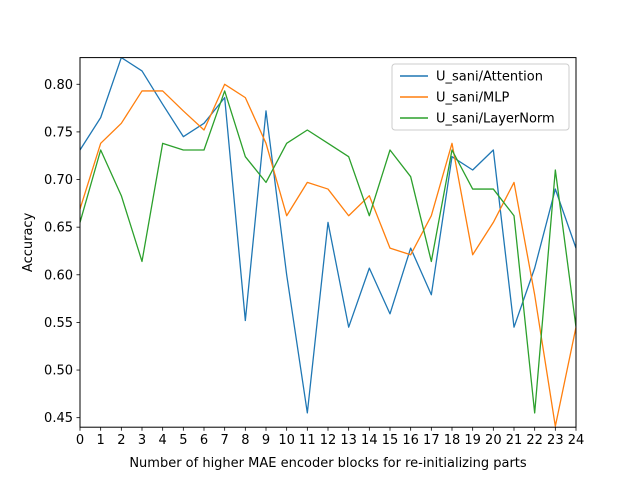 The width and height of the screenshot is (640, 480). What do you see at coordinates (58, 132) in the screenshot?
I see `y-tick-label: 0.75` at bounding box center [58, 132].